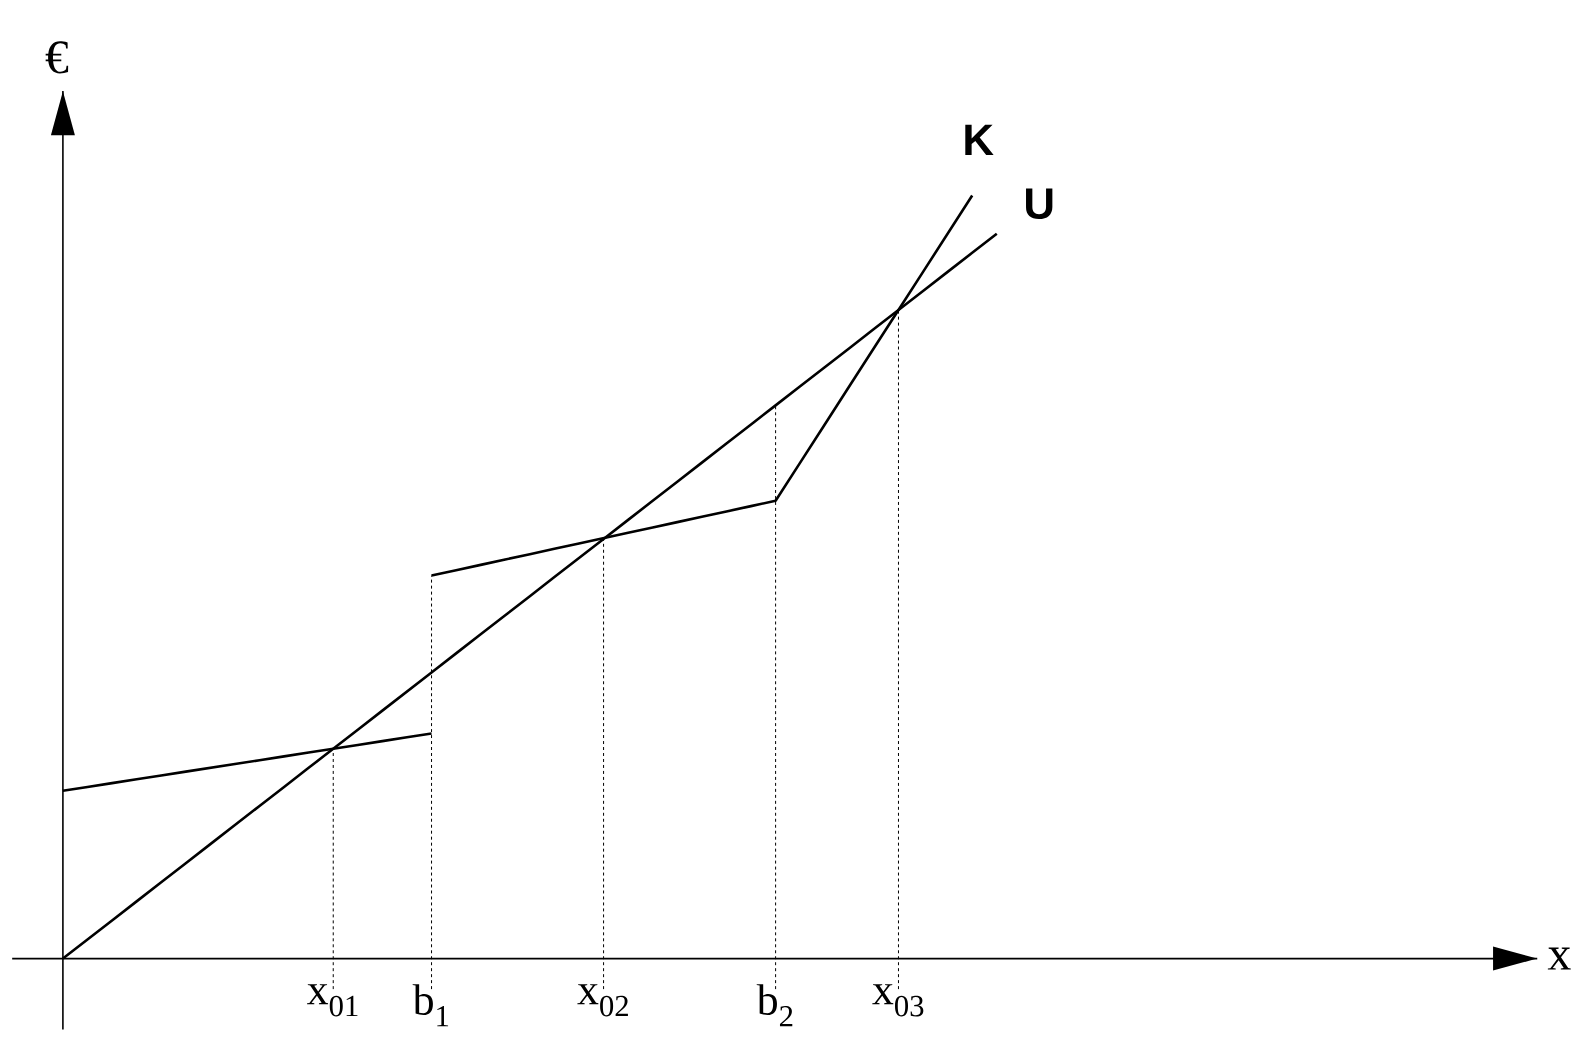  I want to click on x-tick-label: b$_{1}$, so click(430, 1005).